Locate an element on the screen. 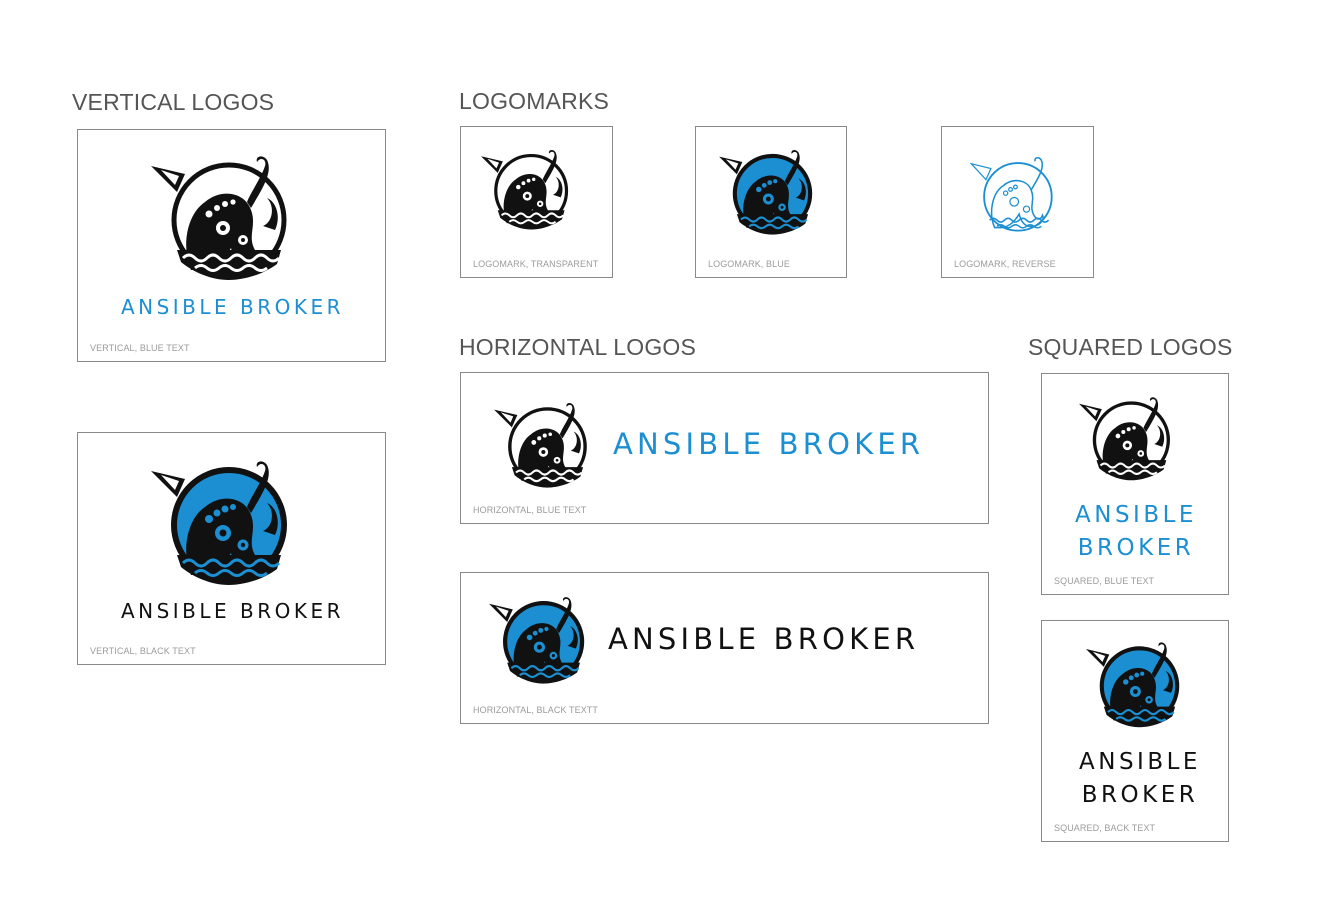 The image size is (1341, 919). logo-caption: SQUARED, BACK TEXT is located at coordinates (1105, 828).